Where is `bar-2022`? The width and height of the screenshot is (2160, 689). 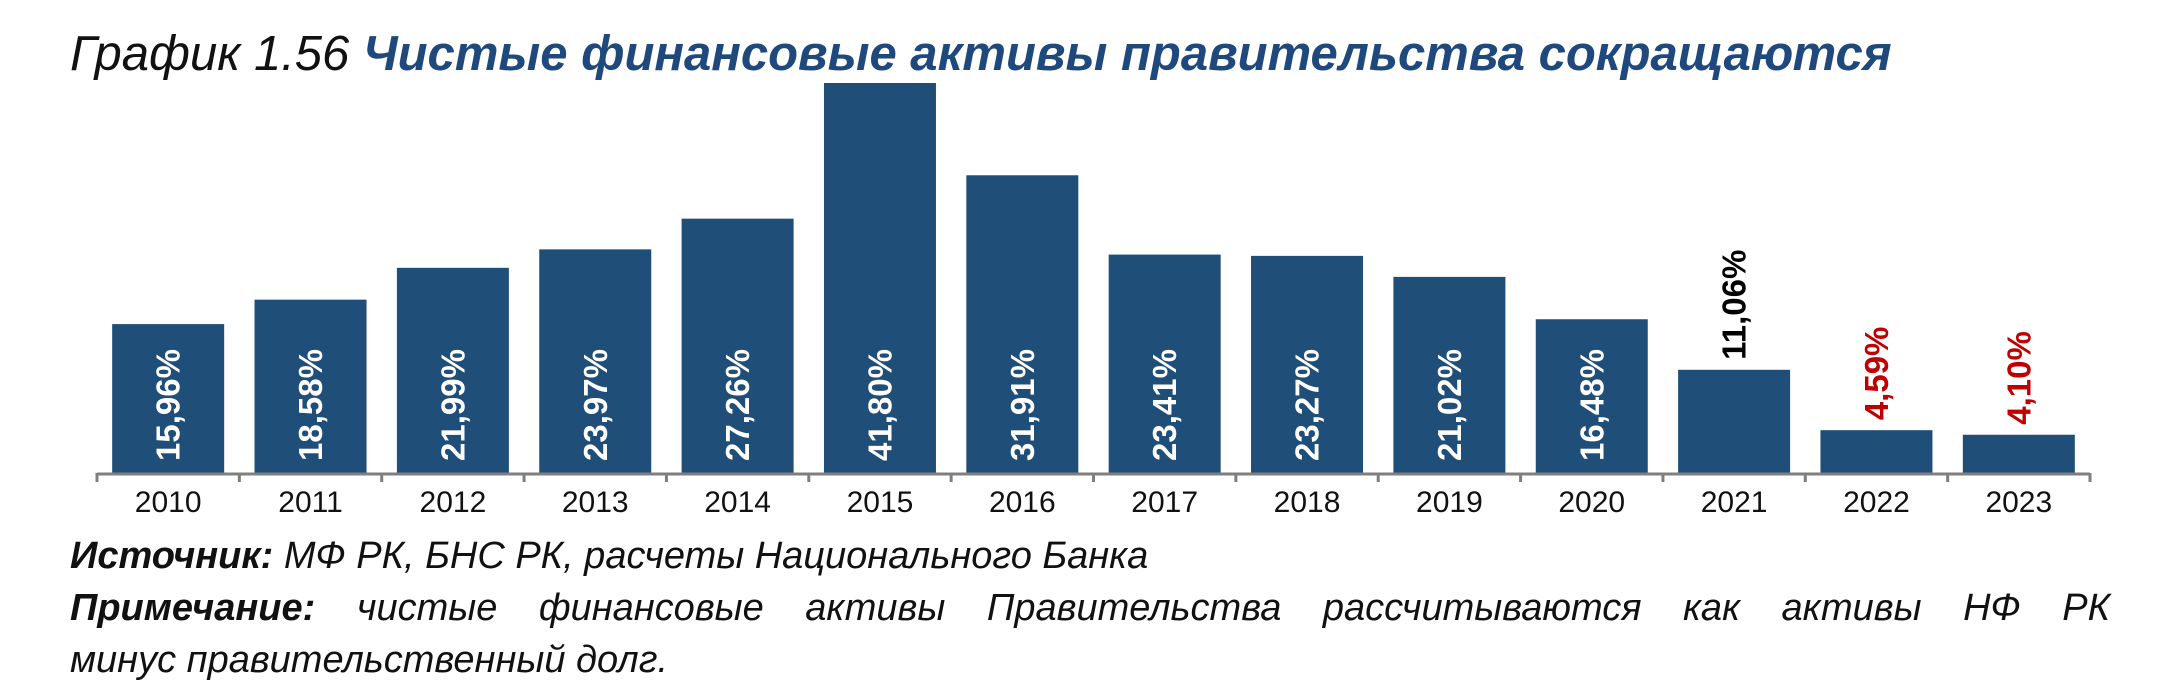 bar-2022 is located at coordinates (1876, 451).